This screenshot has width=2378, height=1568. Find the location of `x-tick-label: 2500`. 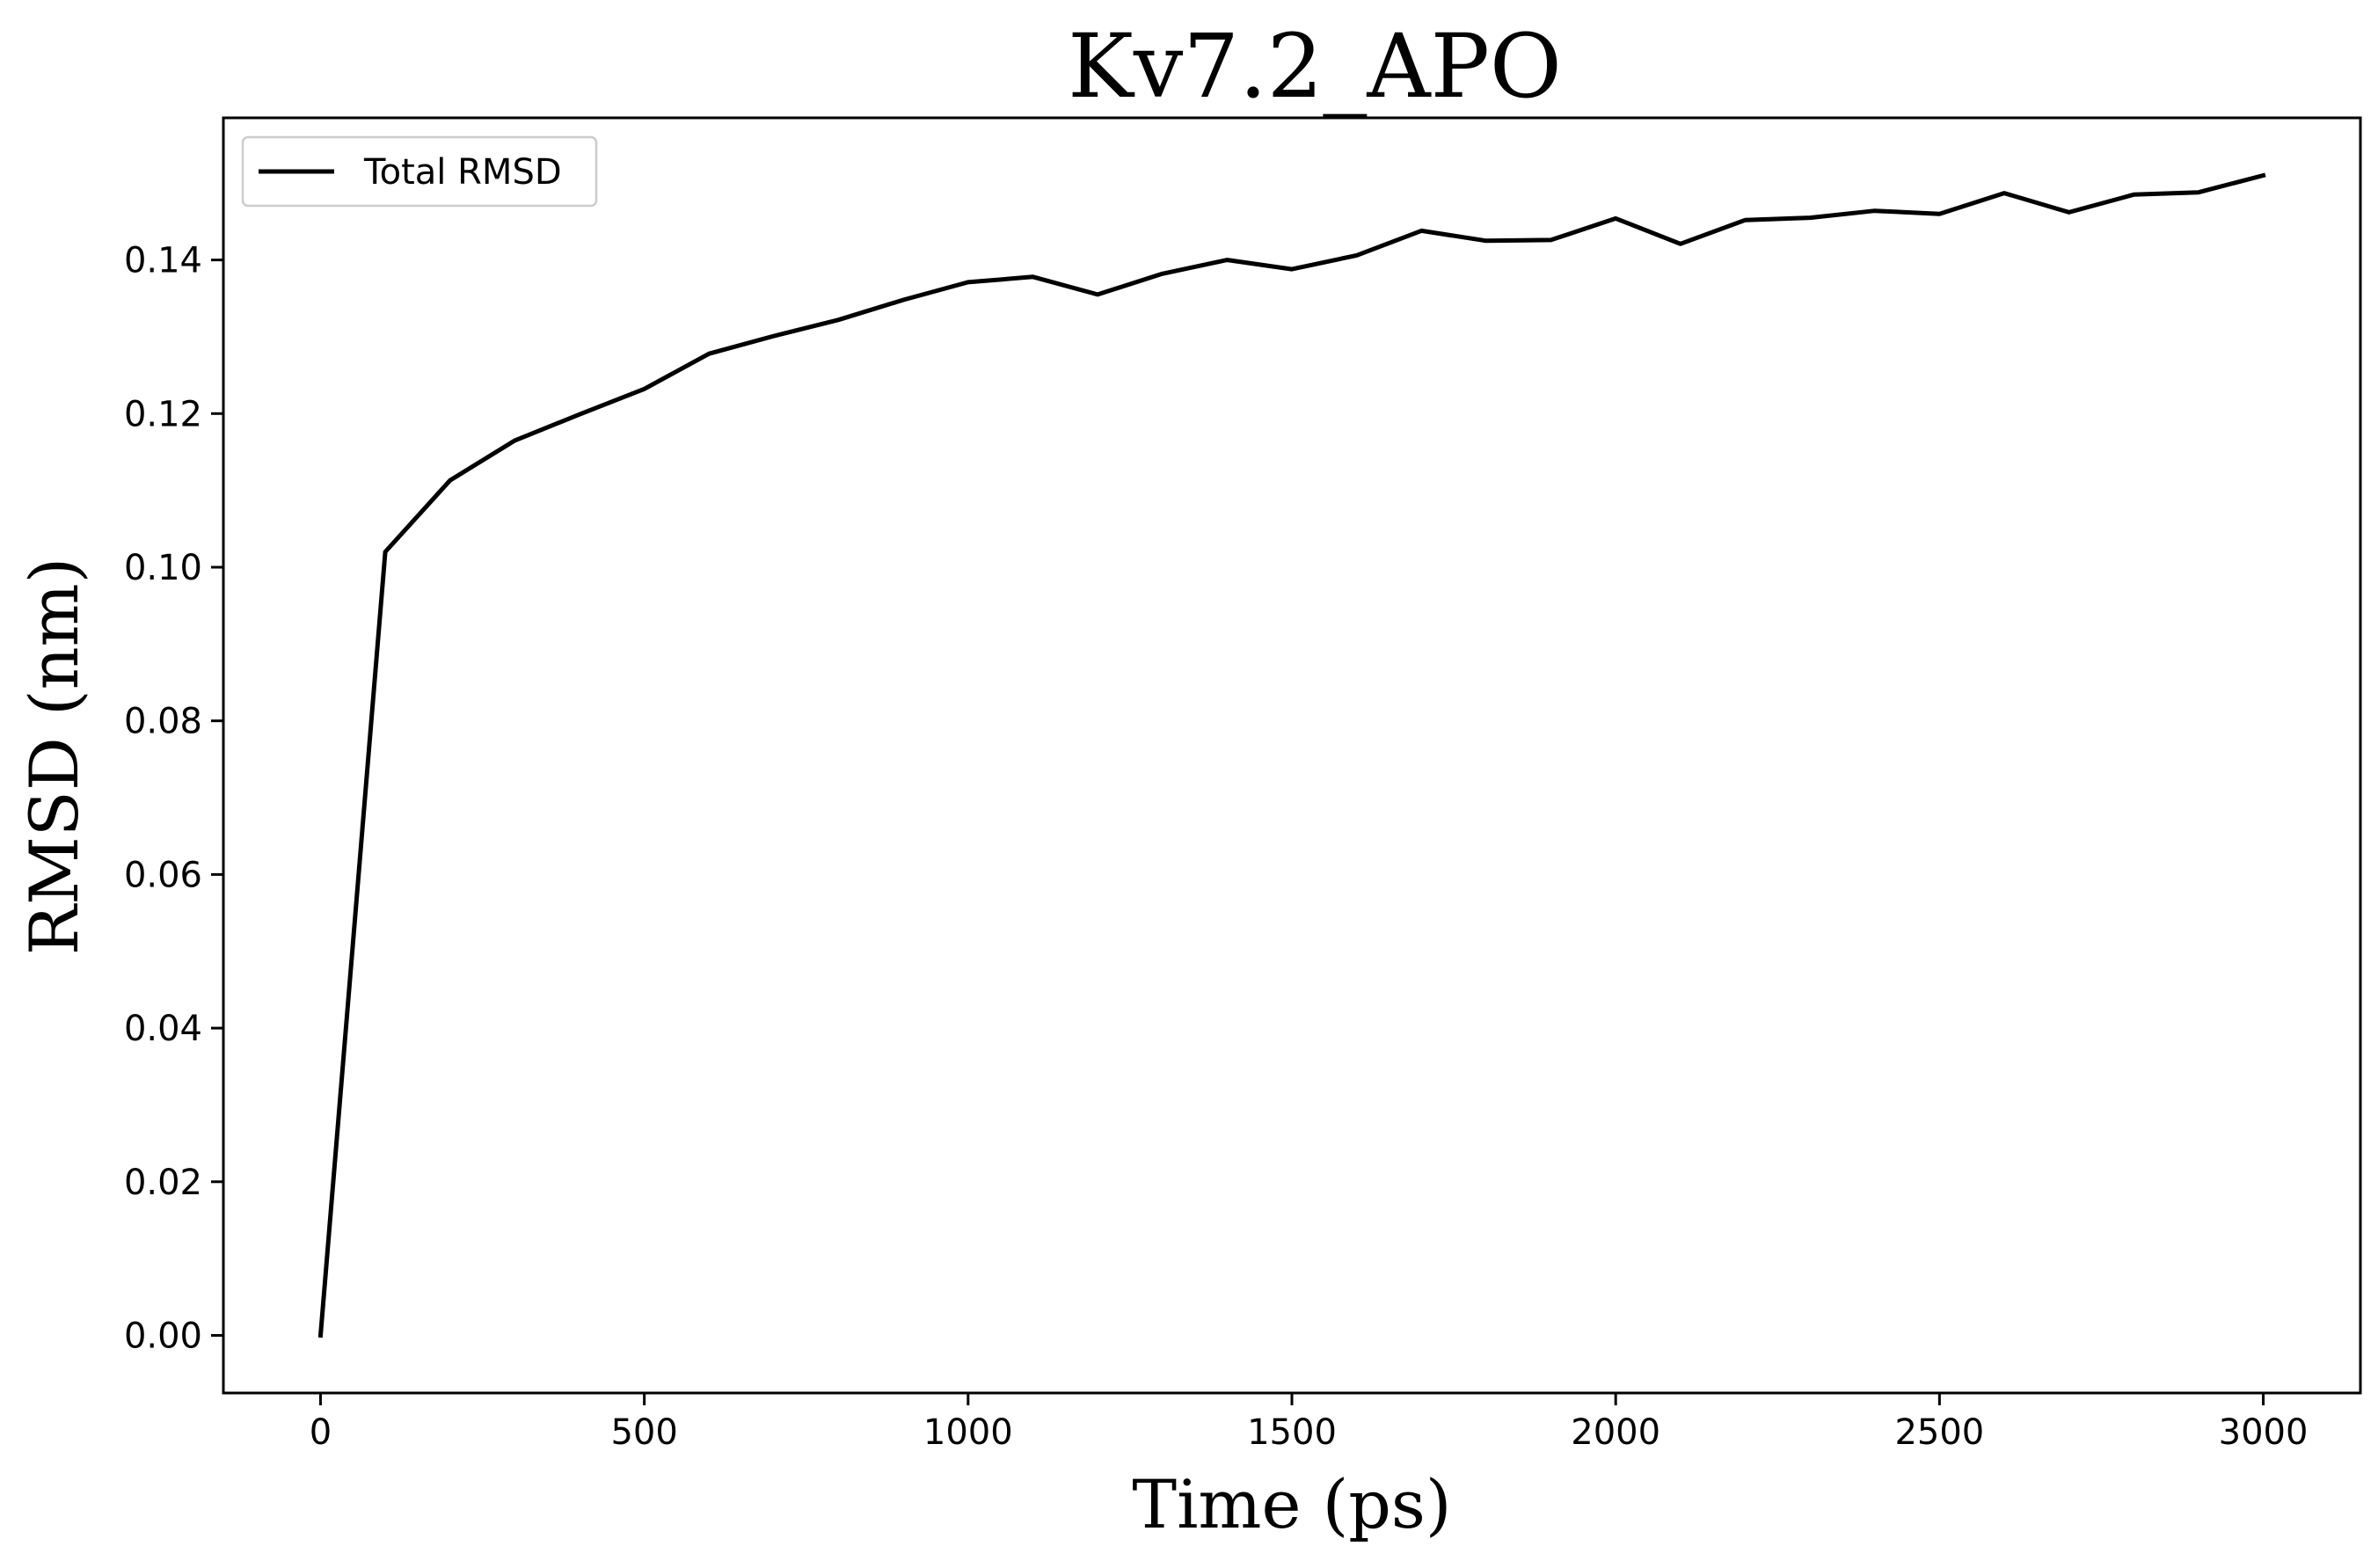

x-tick-label: 2500 is located at coordinates (1939, 1432).